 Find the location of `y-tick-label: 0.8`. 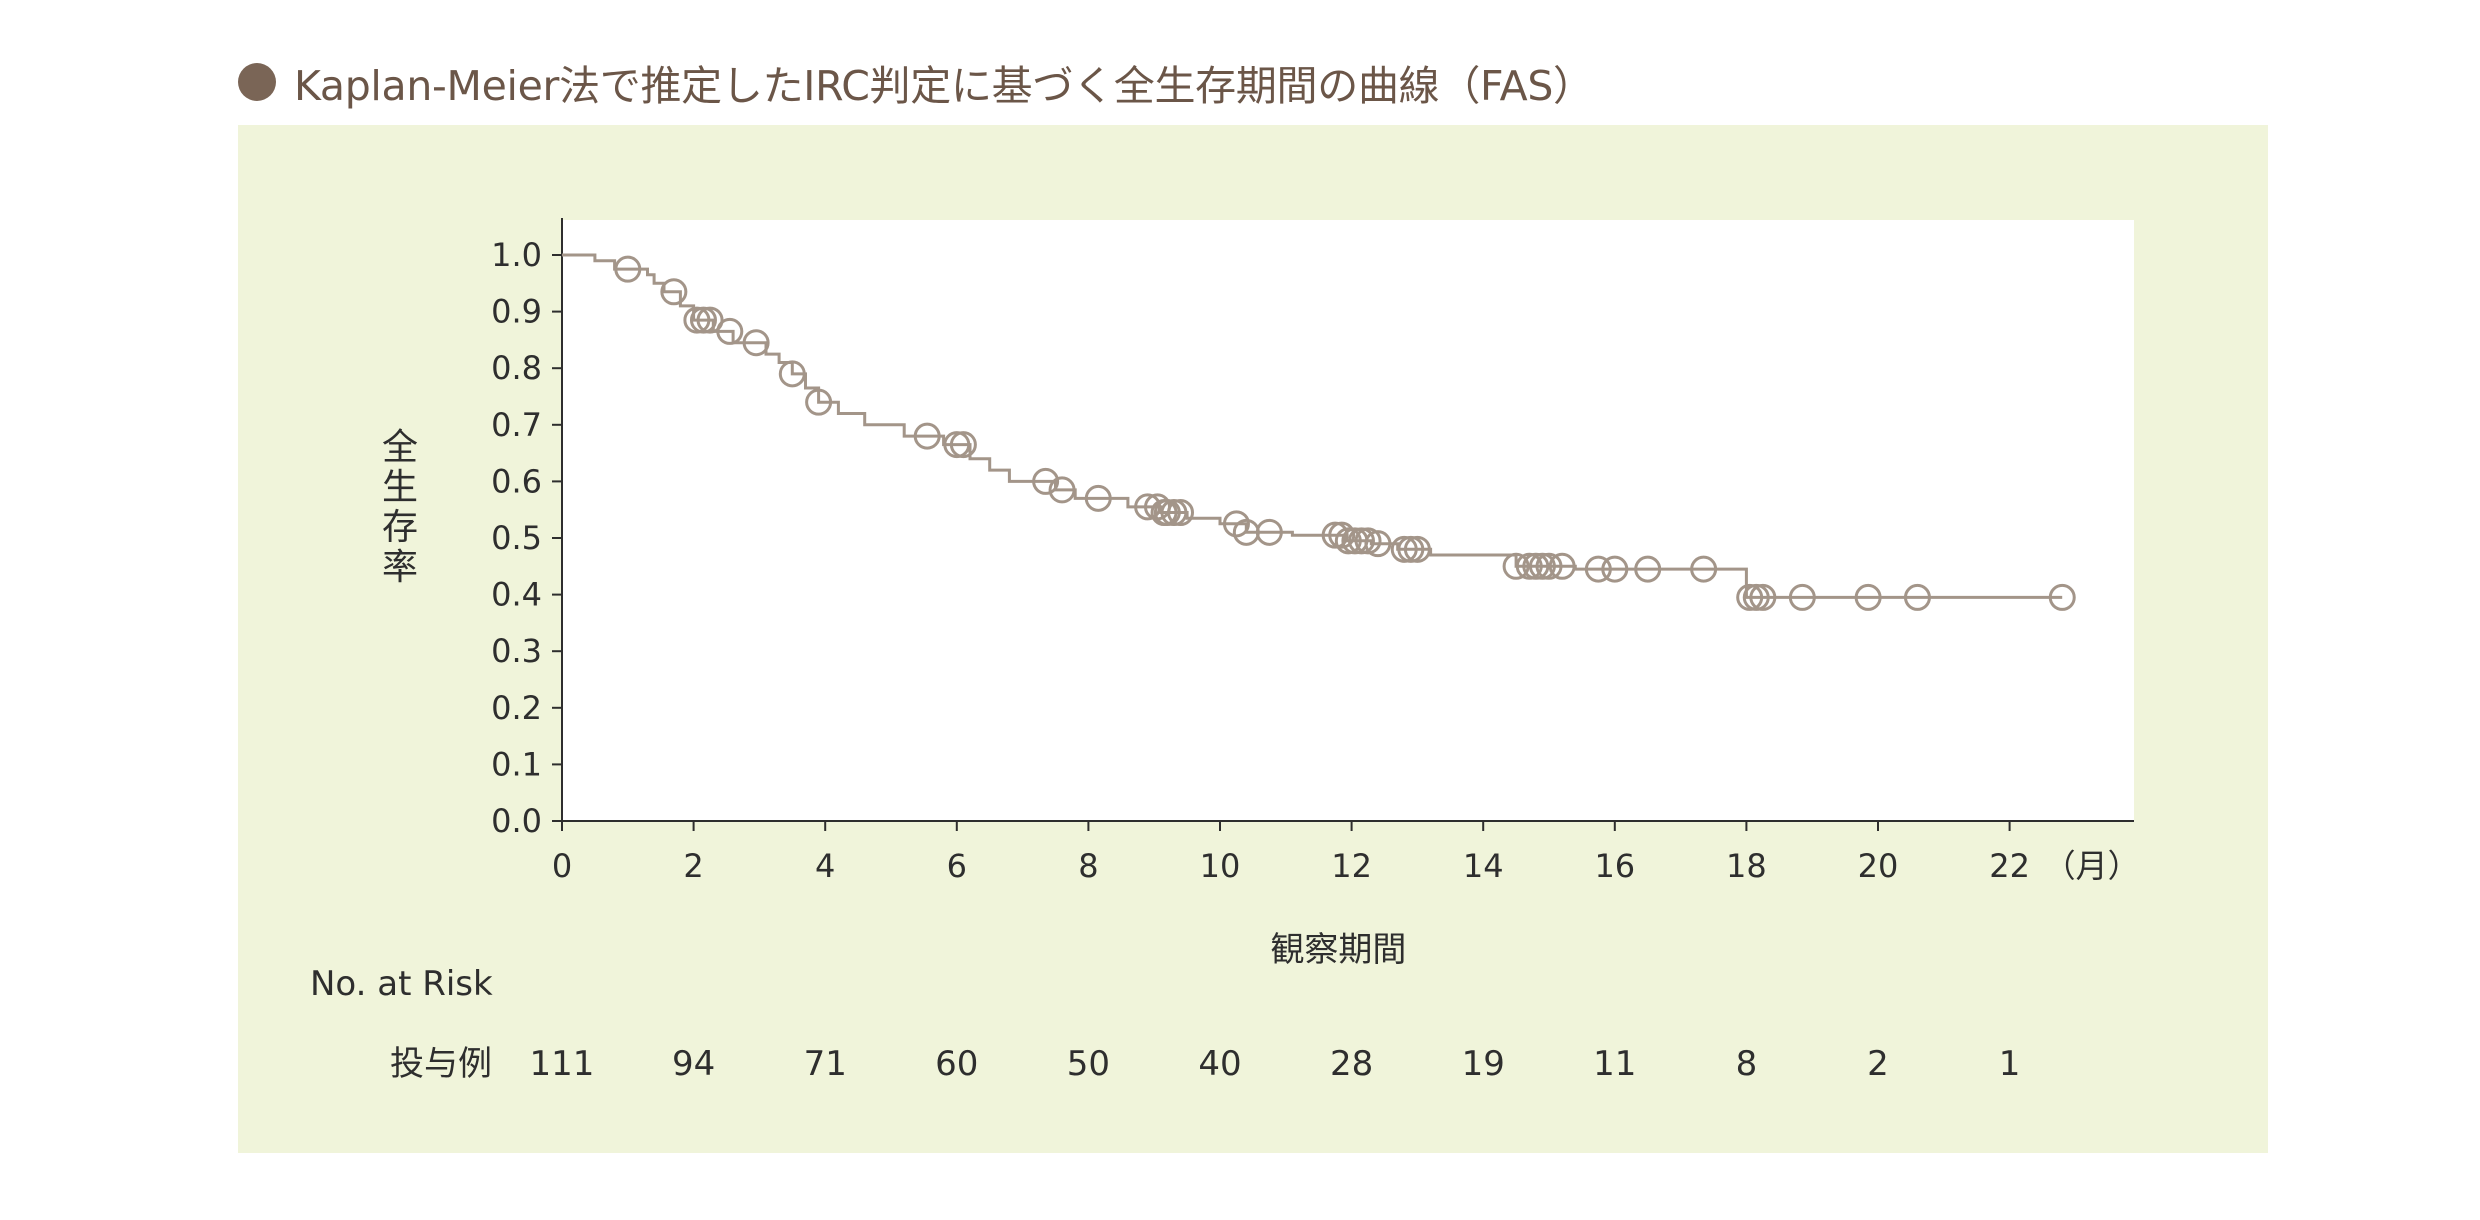

y-tick-label: 0.8 is located at coordinates (516, 368).